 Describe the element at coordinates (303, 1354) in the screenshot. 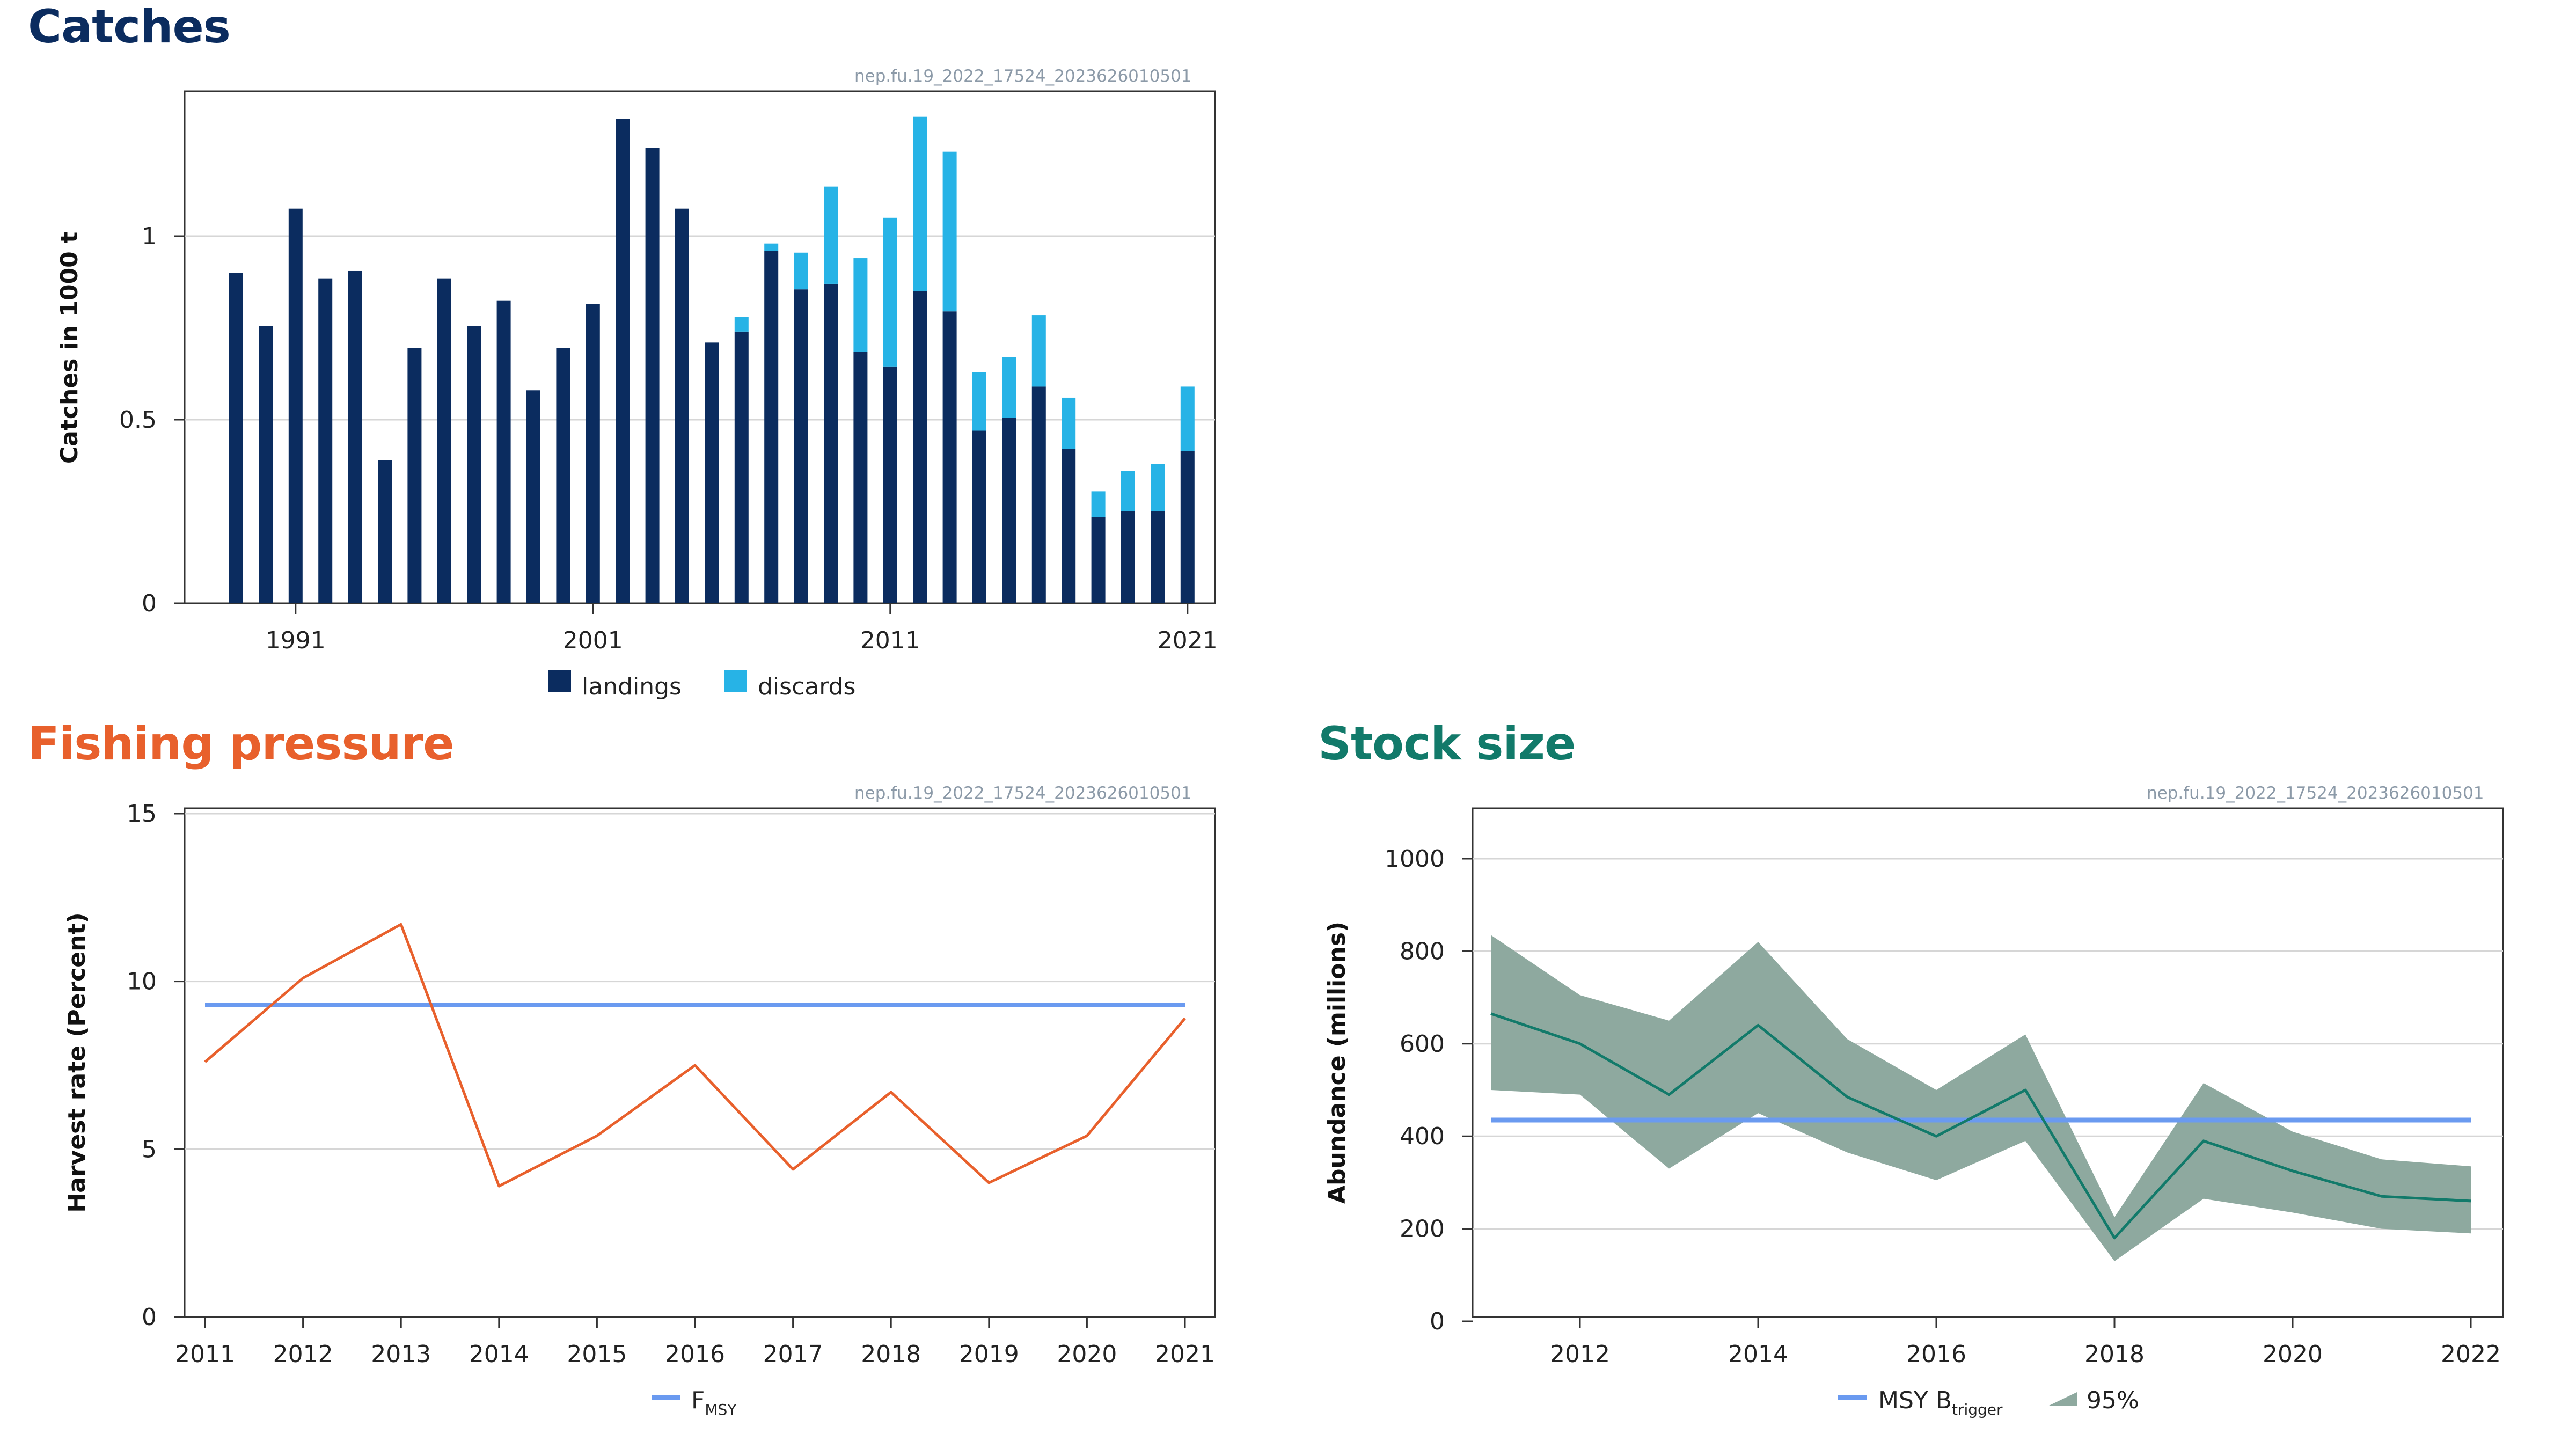

I see `fishing-x-tick-label: 2012` at that location.